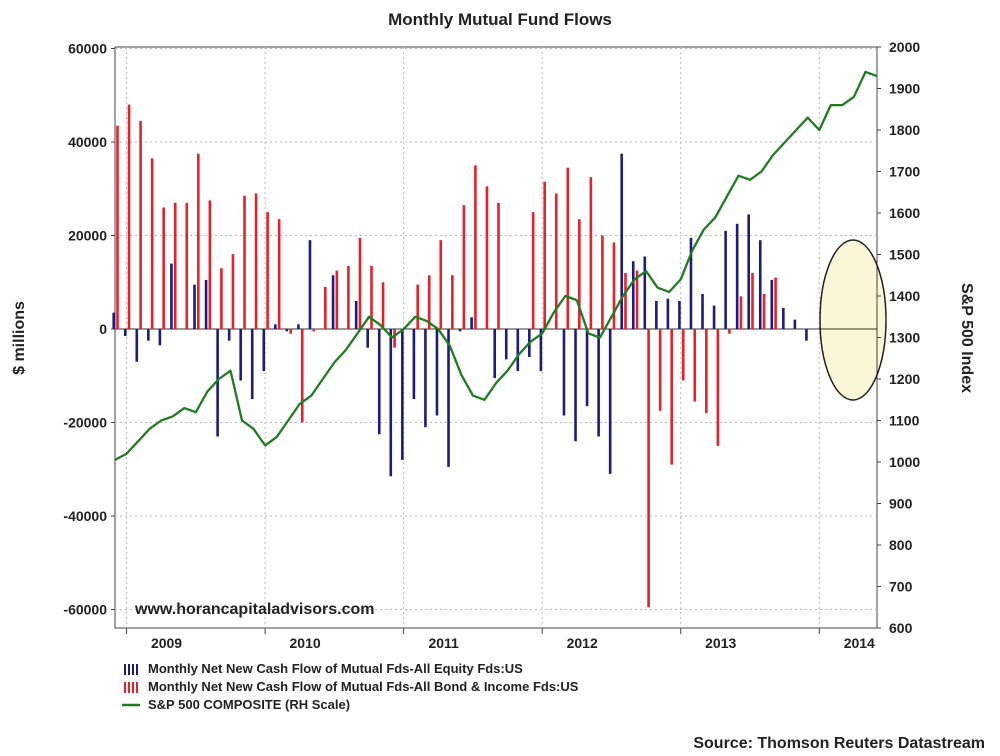 The height and width of the screenshot is (756, 1000). What do you see at coordinates (901, 628) in the screenshot?
I see `y2-tick-label: 600` at bounding box center [901, 628].